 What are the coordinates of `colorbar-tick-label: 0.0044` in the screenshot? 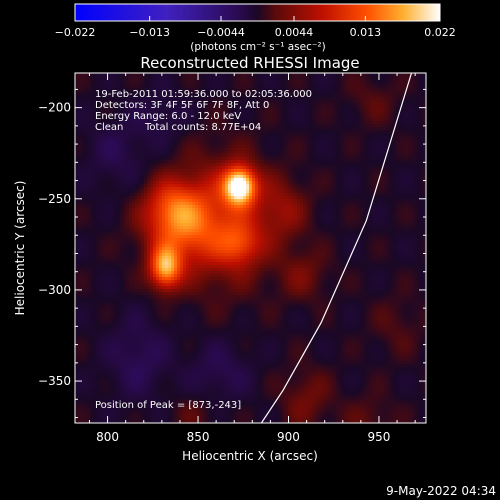 It's located at (294, 32).